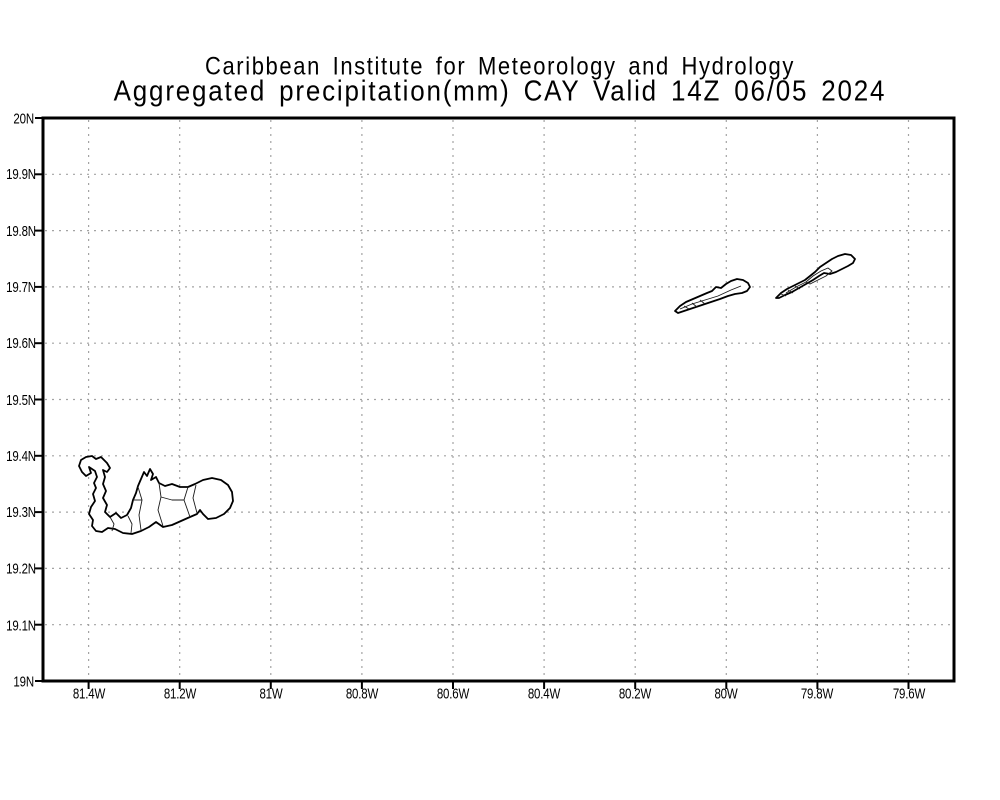  What do you see at coordinates (271, 693) in the screenshot?
I see `x-tick-label: 81W` at bounding box center [271, 693].